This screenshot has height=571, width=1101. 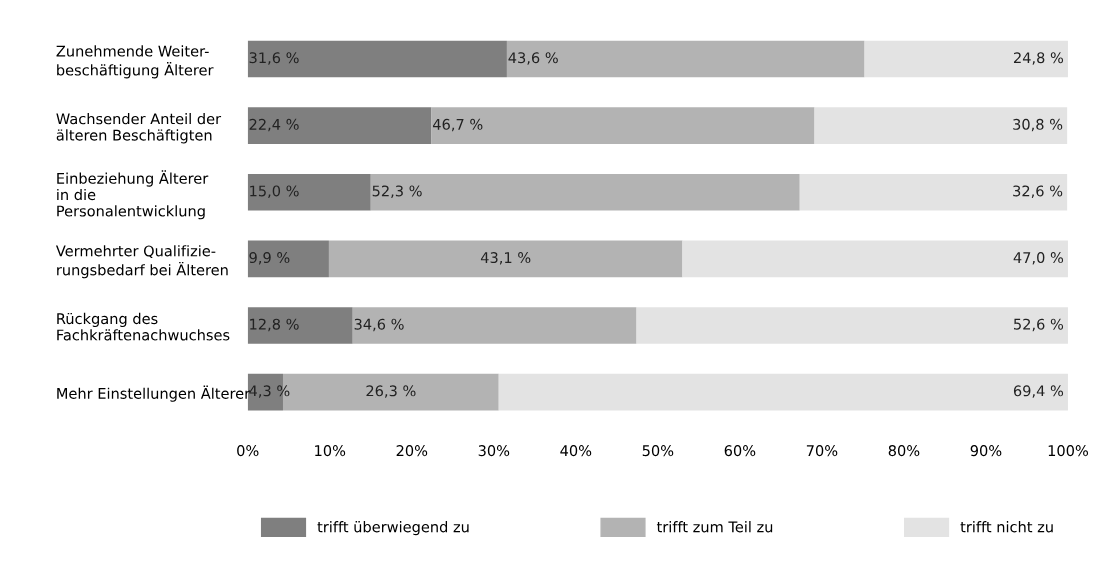 What do you see at coordinates (658, 451) in the screenshot?
I see `x-tick-label: 50%` at bounding box center [658, 451].